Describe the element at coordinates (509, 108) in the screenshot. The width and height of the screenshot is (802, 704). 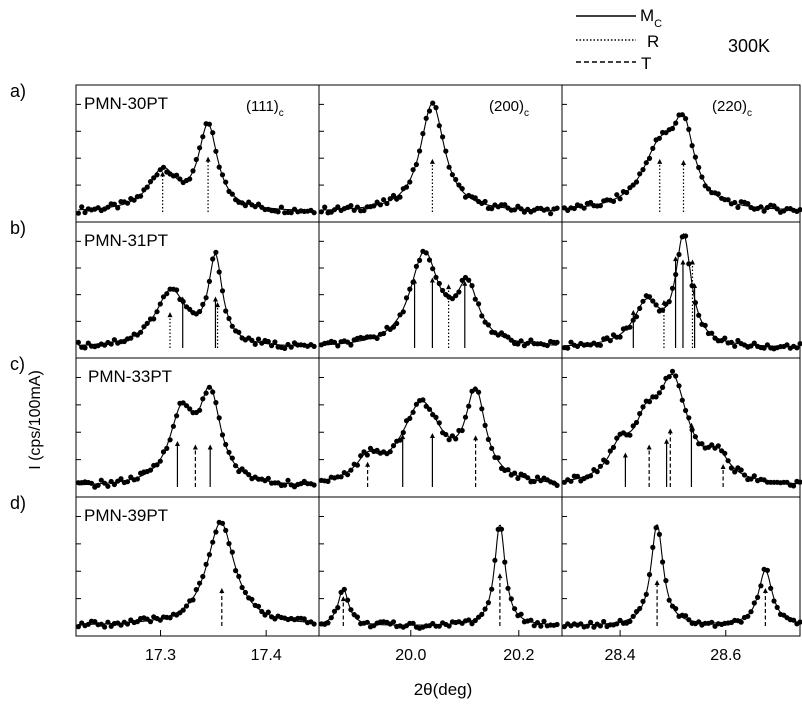
I see `reflection-label: (200)c` at that location.